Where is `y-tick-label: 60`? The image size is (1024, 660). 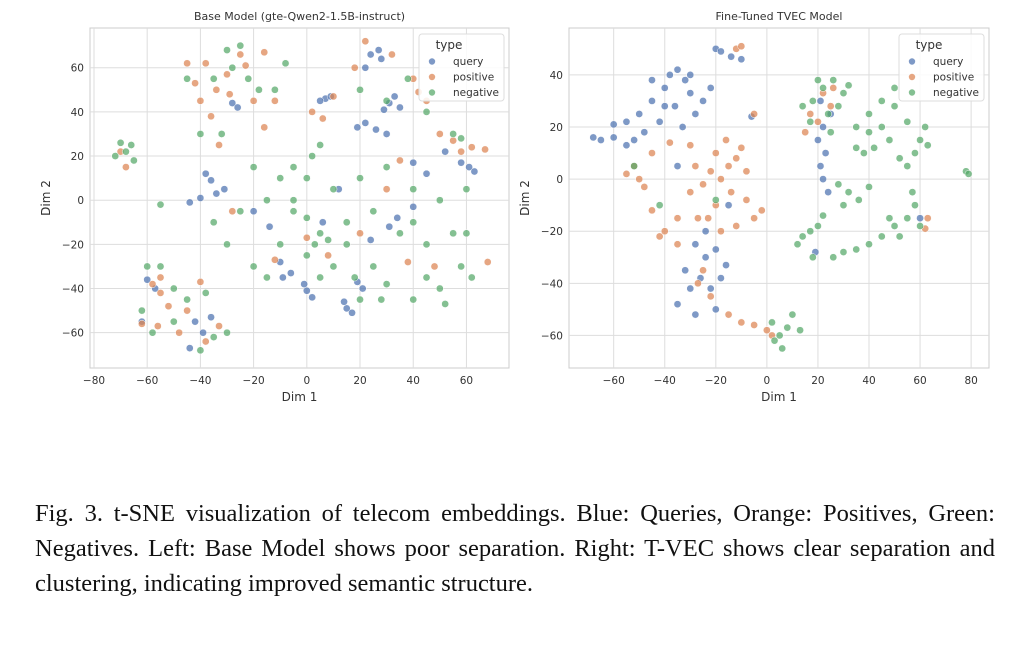
y-tick-label: 60 is located at coordinates (77, 69).